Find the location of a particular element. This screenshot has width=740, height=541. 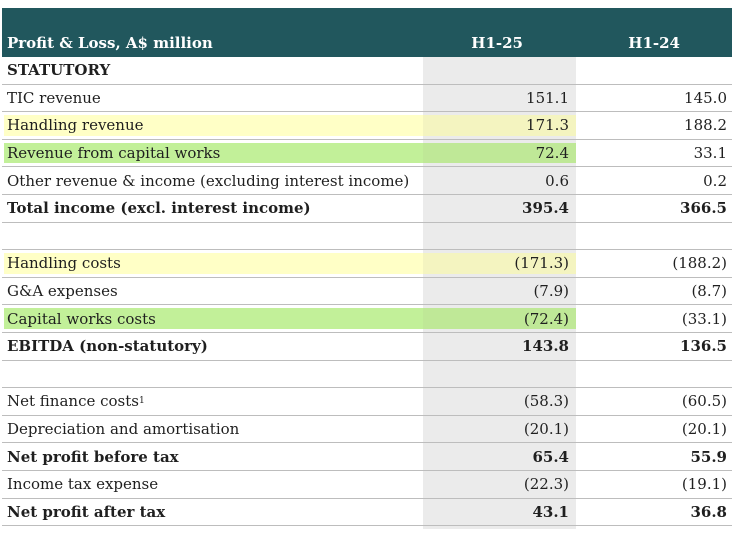

row-label-text: Depreciation and amortisation is located at coordinates (123, 429).